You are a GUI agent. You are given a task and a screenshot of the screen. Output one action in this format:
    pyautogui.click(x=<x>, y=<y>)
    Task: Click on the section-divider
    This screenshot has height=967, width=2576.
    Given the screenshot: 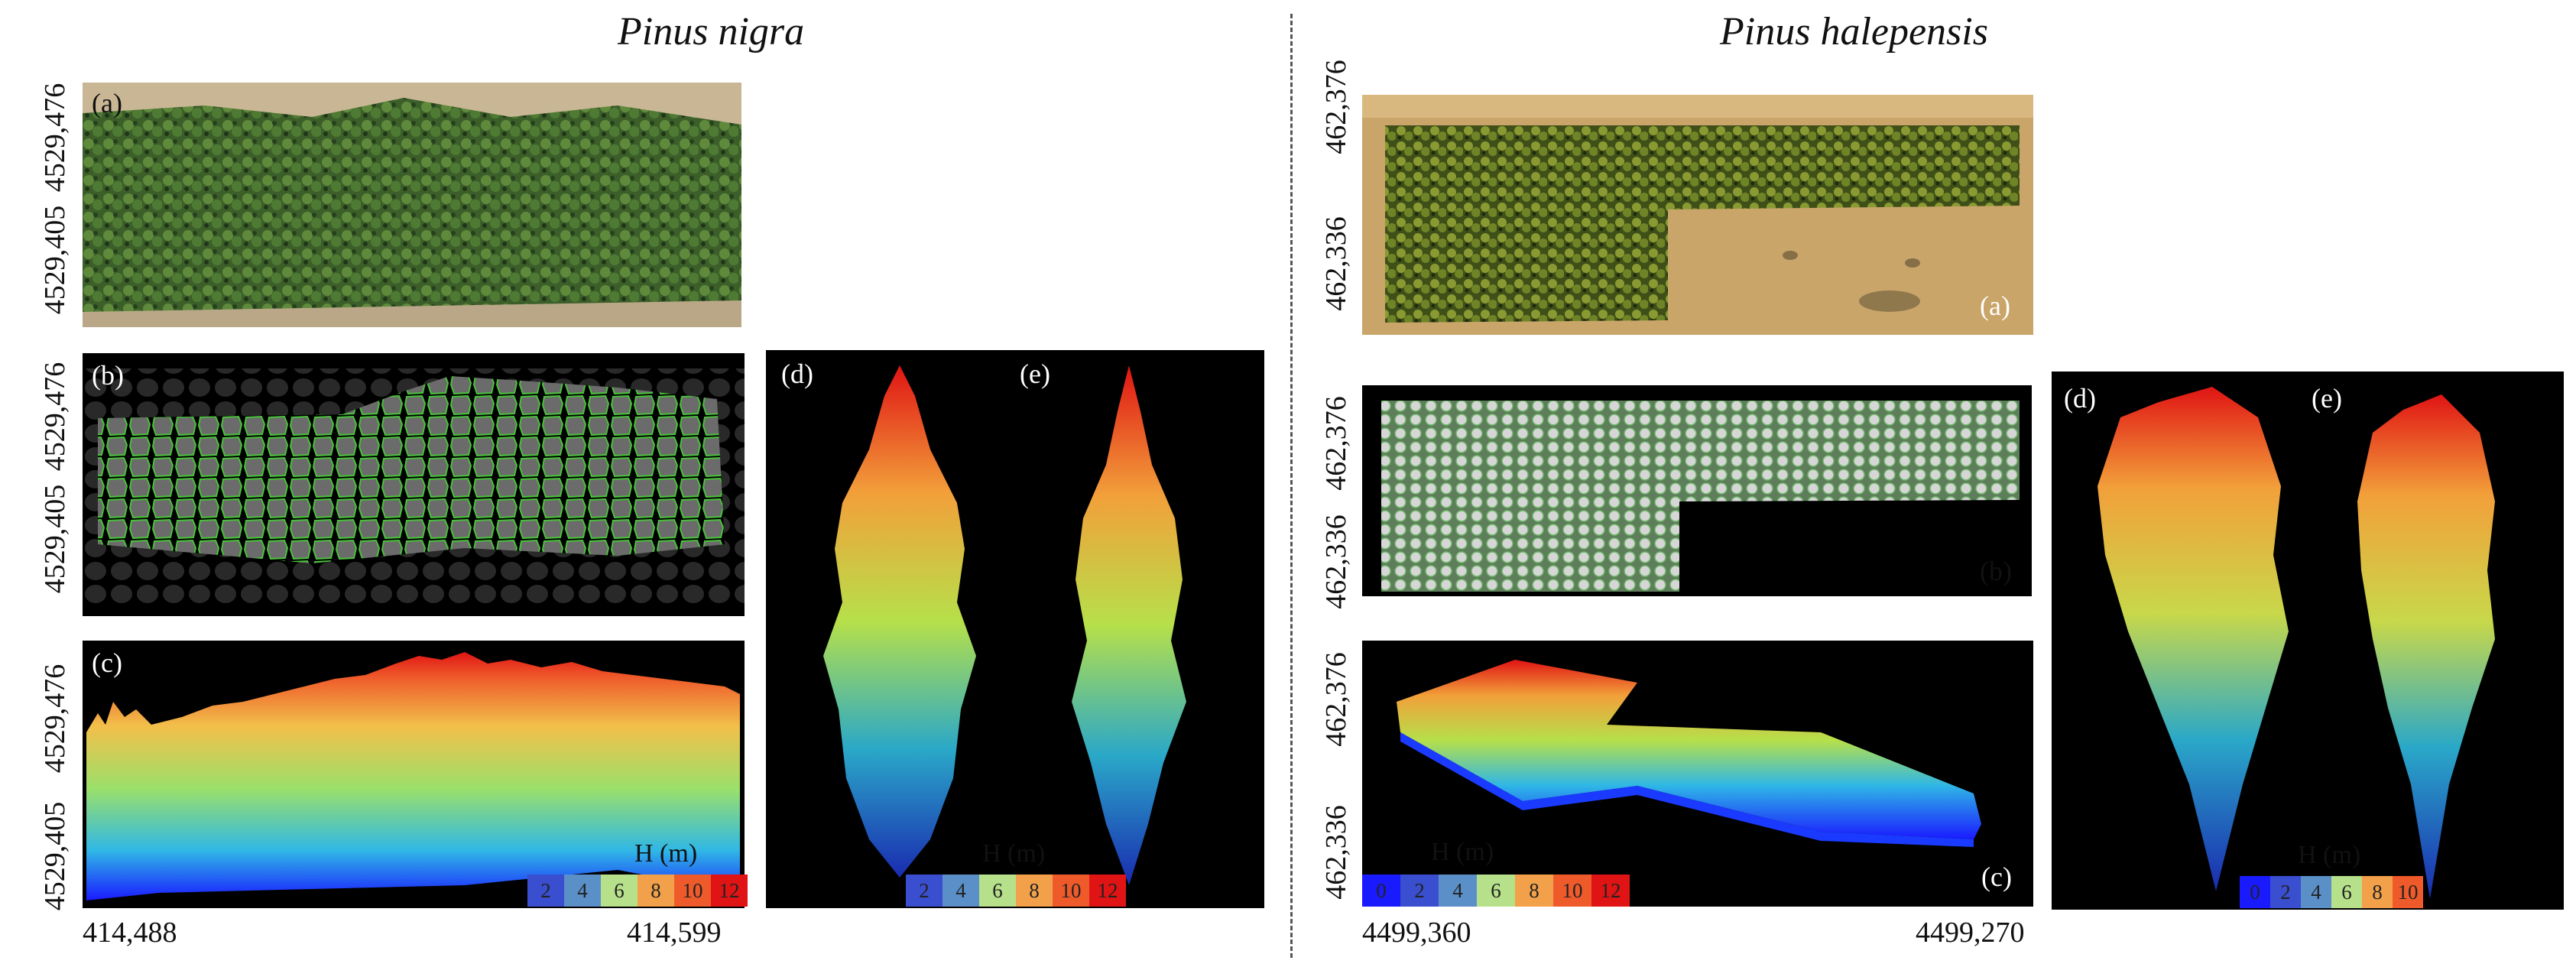 What is the action you would take?
    pyautogui.click(x=1291, y=486)
    